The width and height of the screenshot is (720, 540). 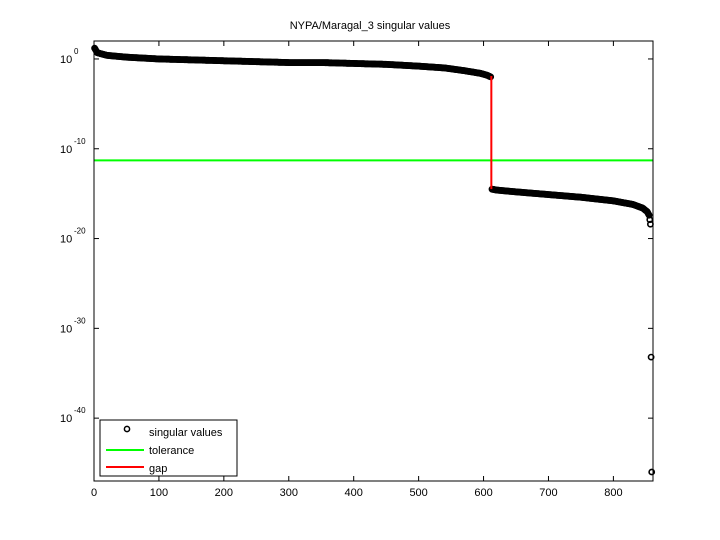 I want to click on legend-label-gap: gap, so click(x=158, y=469).